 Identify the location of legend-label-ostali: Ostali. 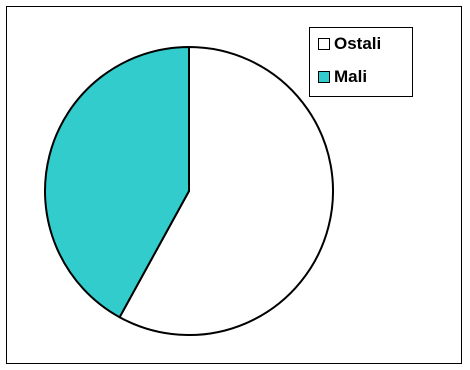
(358, 43).